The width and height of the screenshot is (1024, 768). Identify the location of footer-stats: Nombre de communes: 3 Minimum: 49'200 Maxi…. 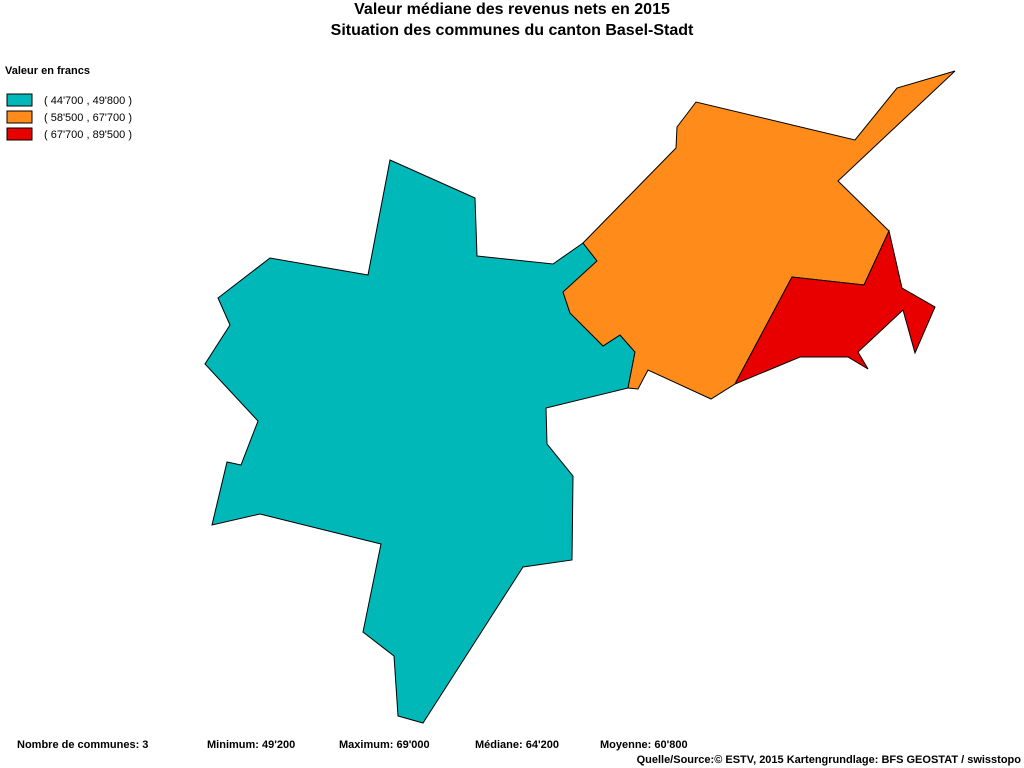
(352, 745).